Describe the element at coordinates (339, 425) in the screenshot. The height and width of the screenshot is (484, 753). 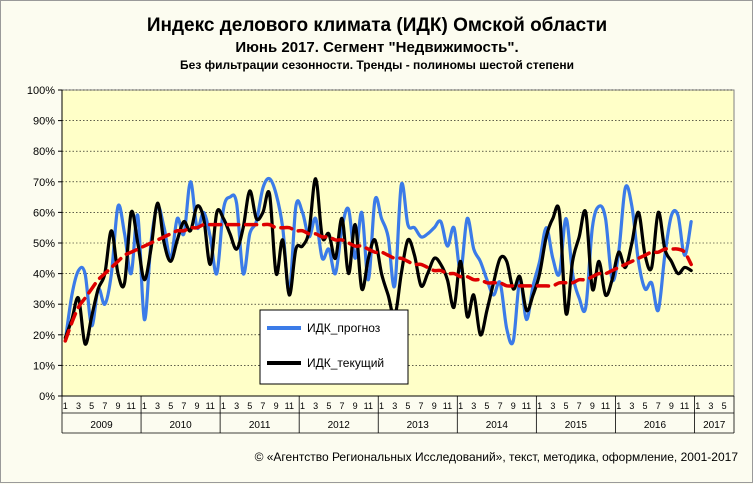
I see `year-label: 2012` at that location.